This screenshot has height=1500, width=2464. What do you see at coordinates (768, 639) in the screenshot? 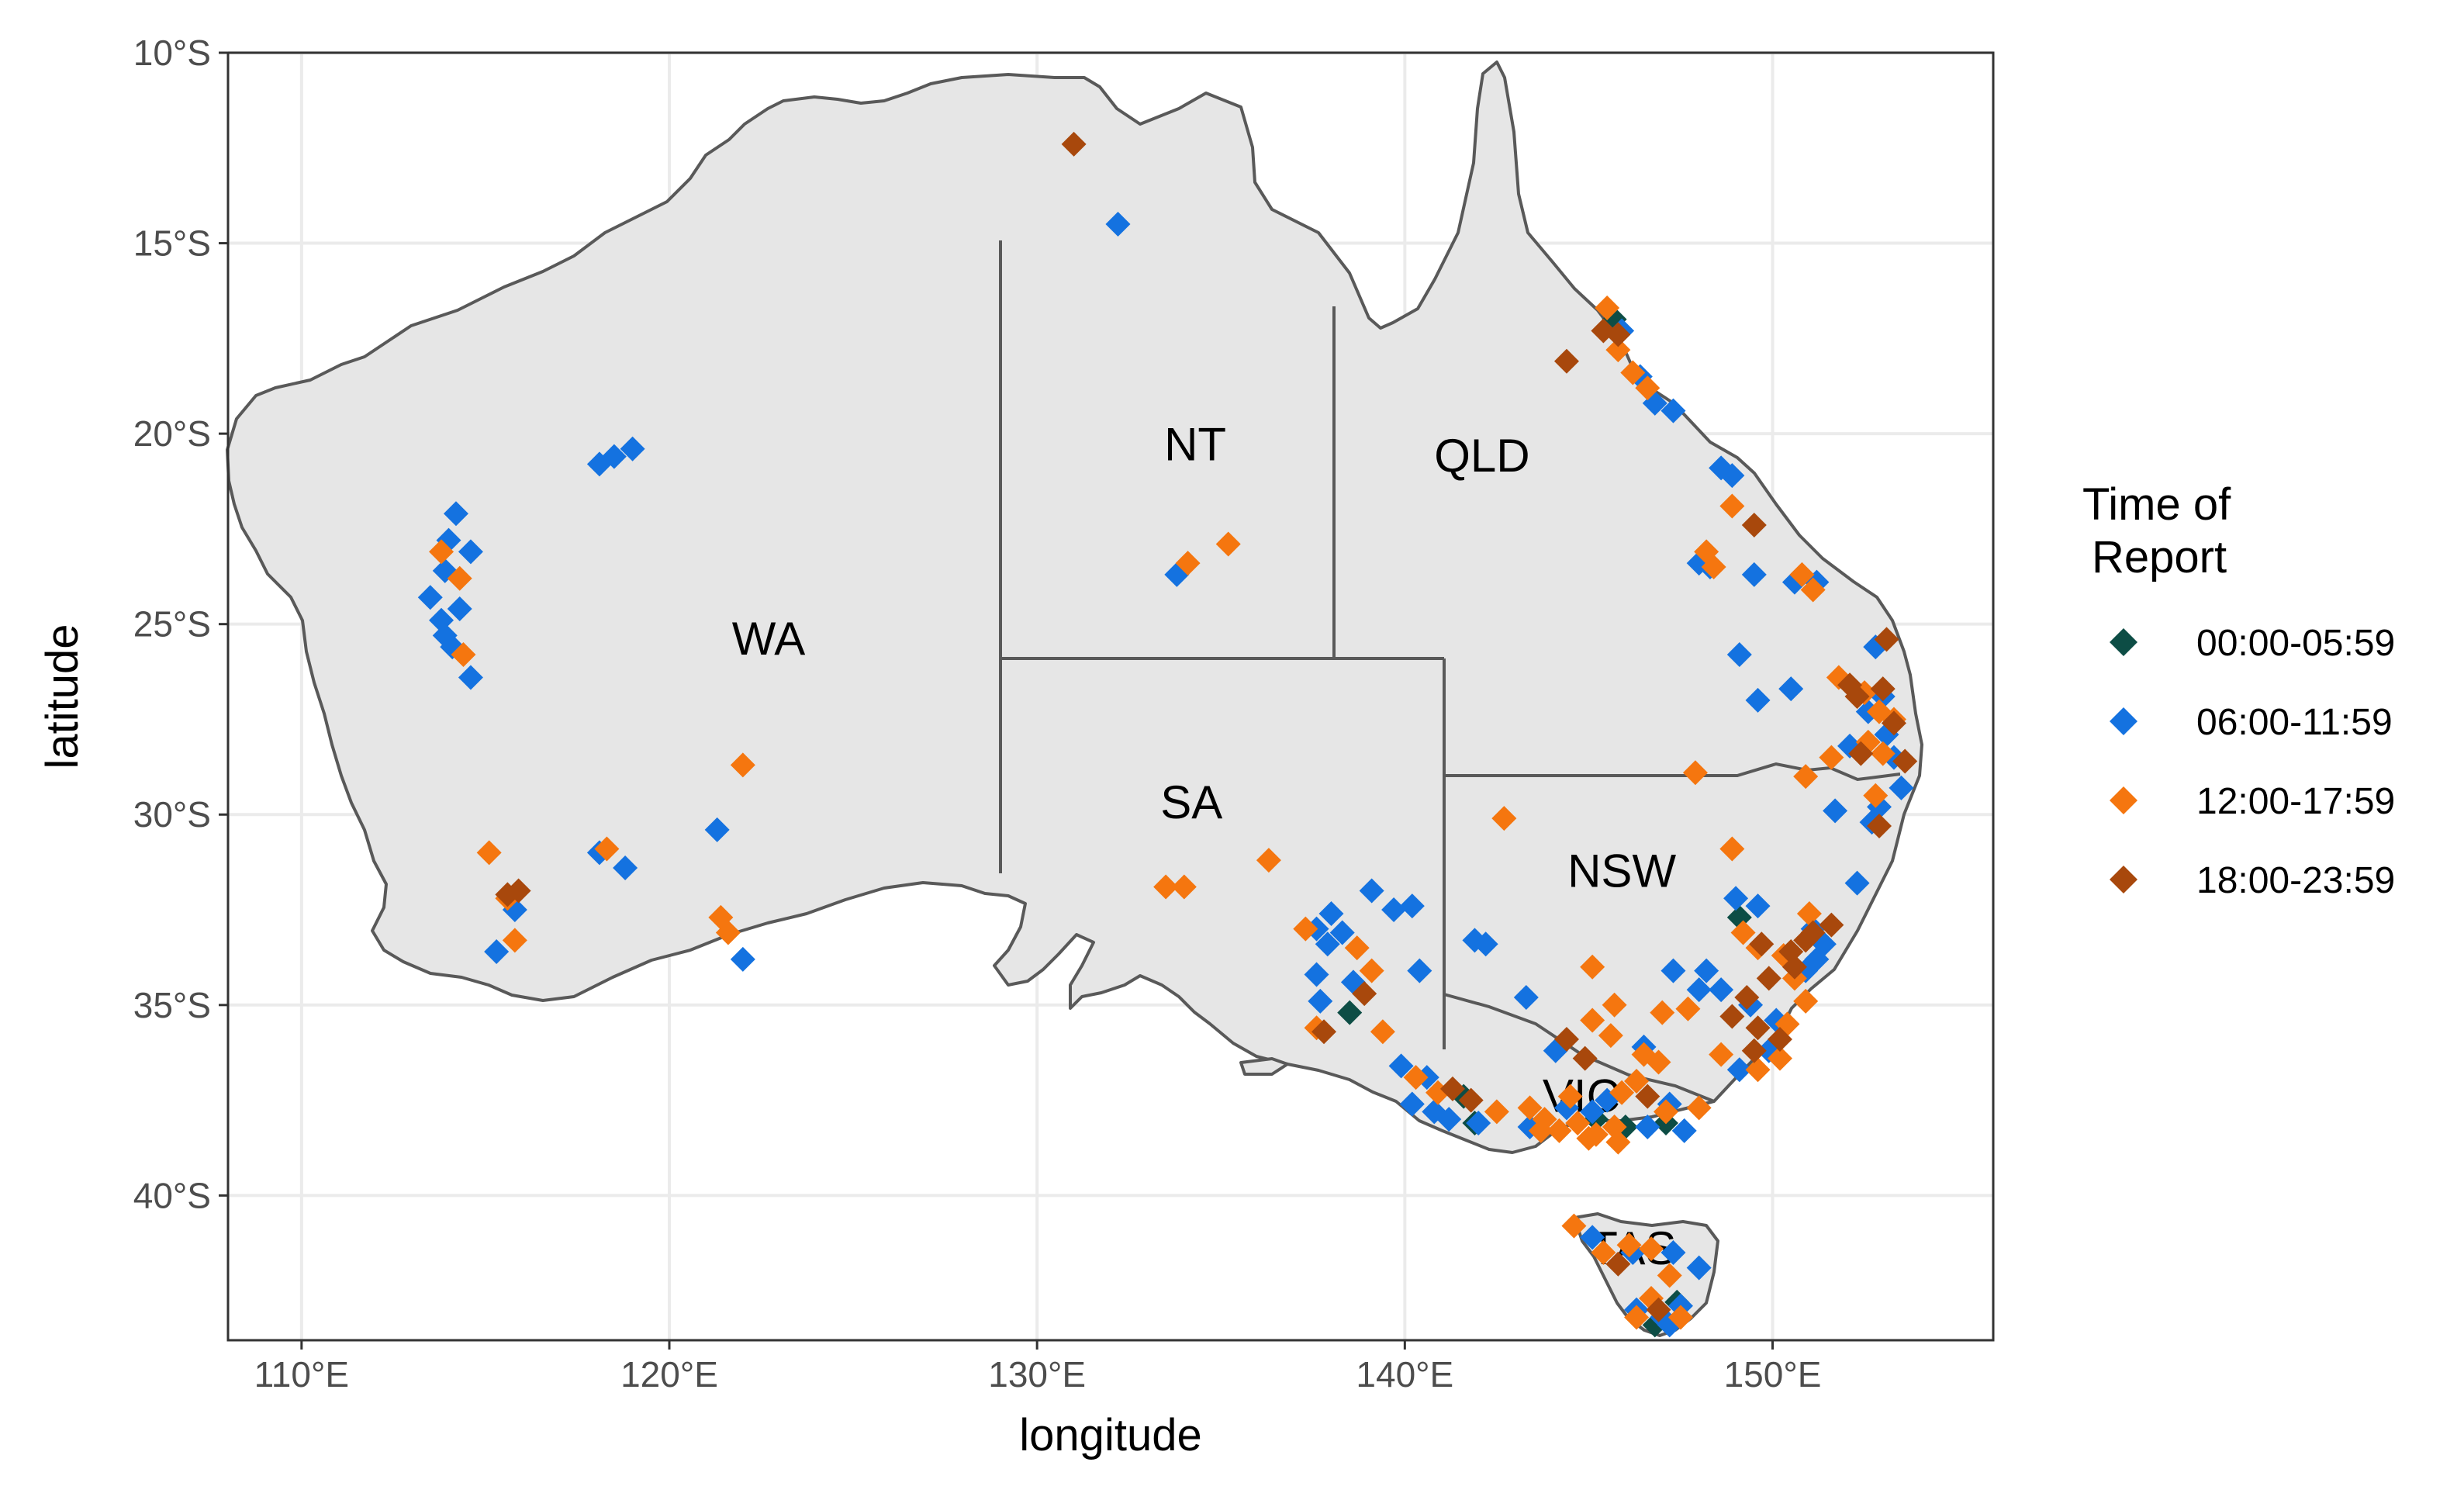
I see `state-label-wa: WA` at bounding box center [768, 639].